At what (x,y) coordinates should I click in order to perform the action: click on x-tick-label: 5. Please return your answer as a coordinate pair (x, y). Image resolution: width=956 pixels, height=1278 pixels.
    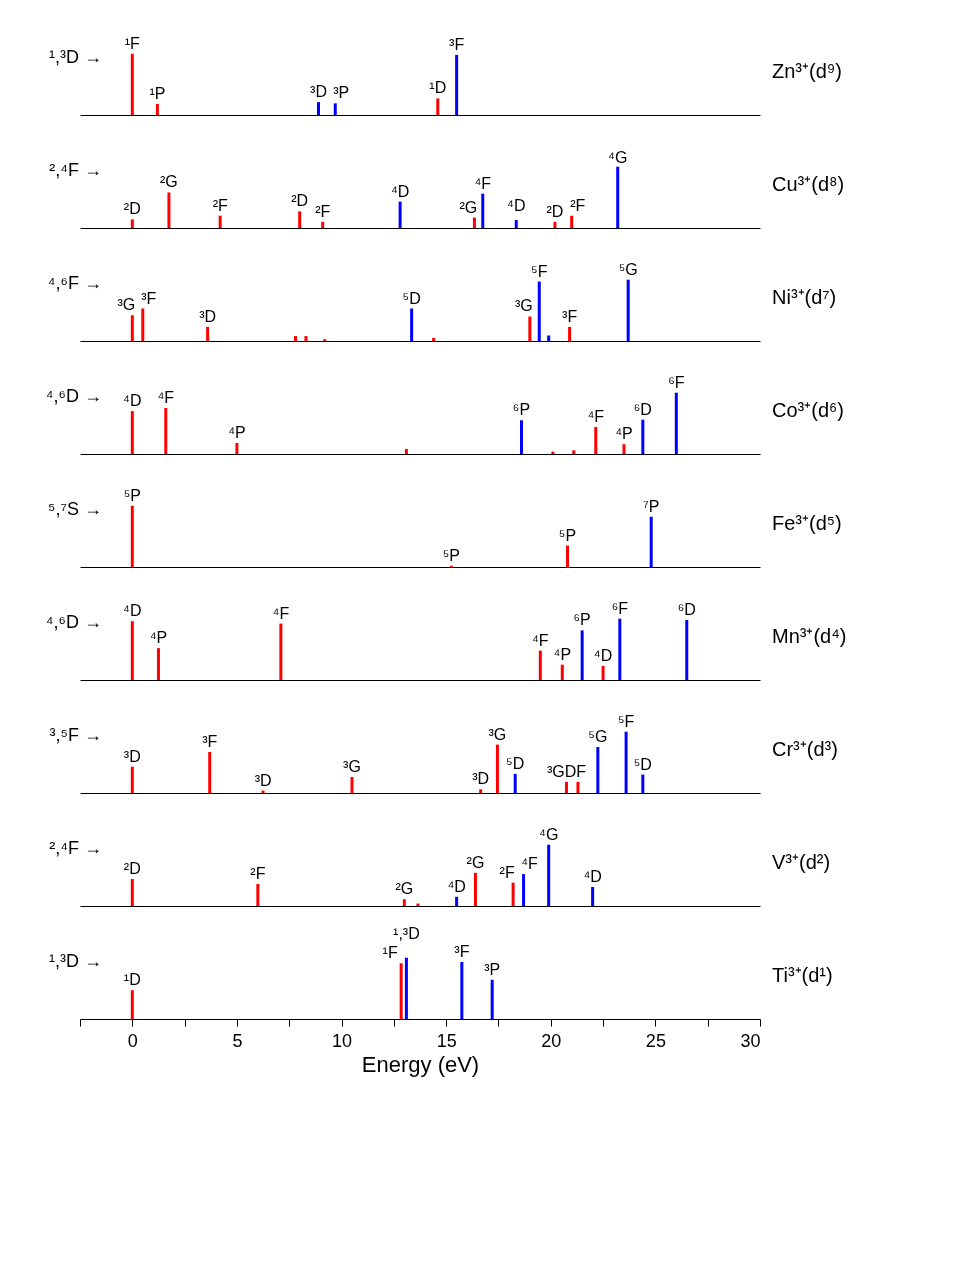
    Looking at the image, I should click on (237, 1040).